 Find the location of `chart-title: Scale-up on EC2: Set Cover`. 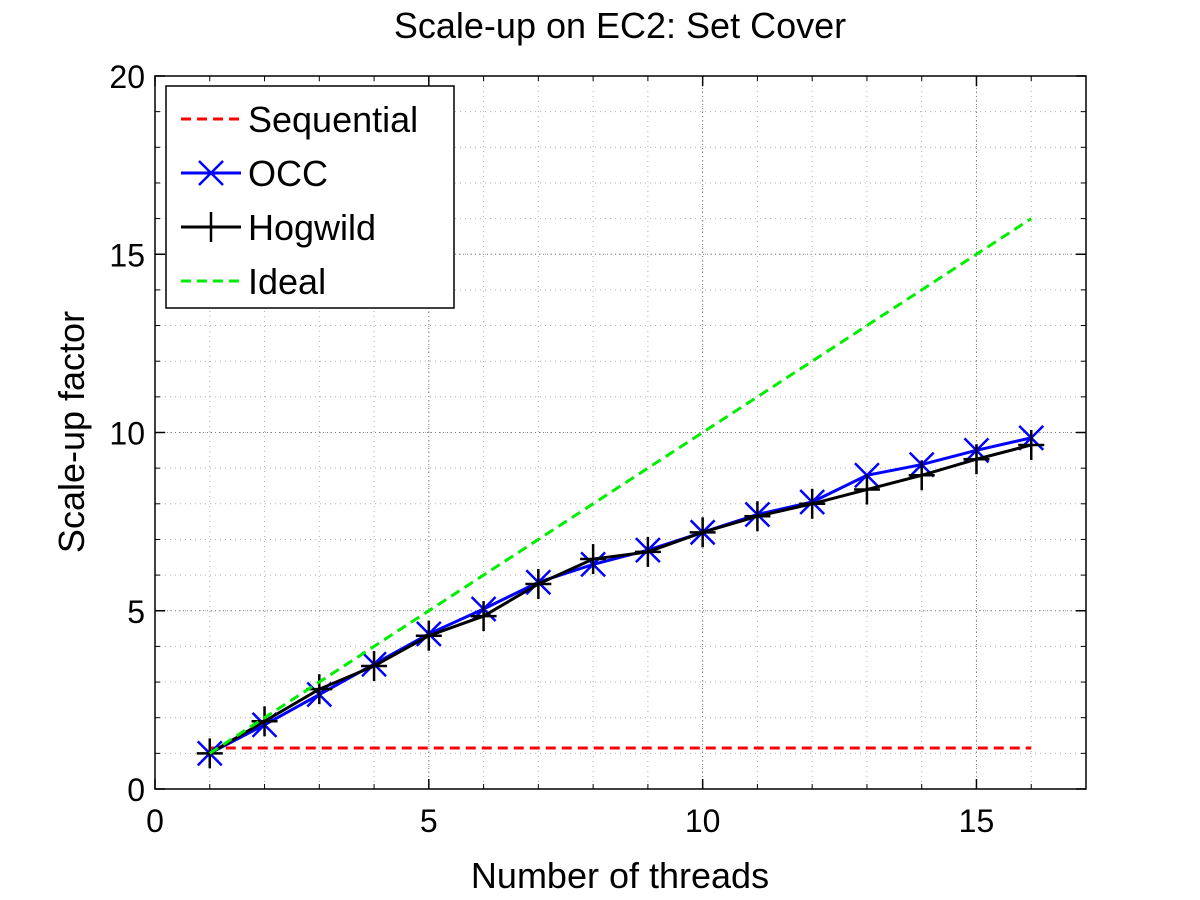

chart-title: Scale-up on EC2: Set Cover is located at coordinates (620, 25).